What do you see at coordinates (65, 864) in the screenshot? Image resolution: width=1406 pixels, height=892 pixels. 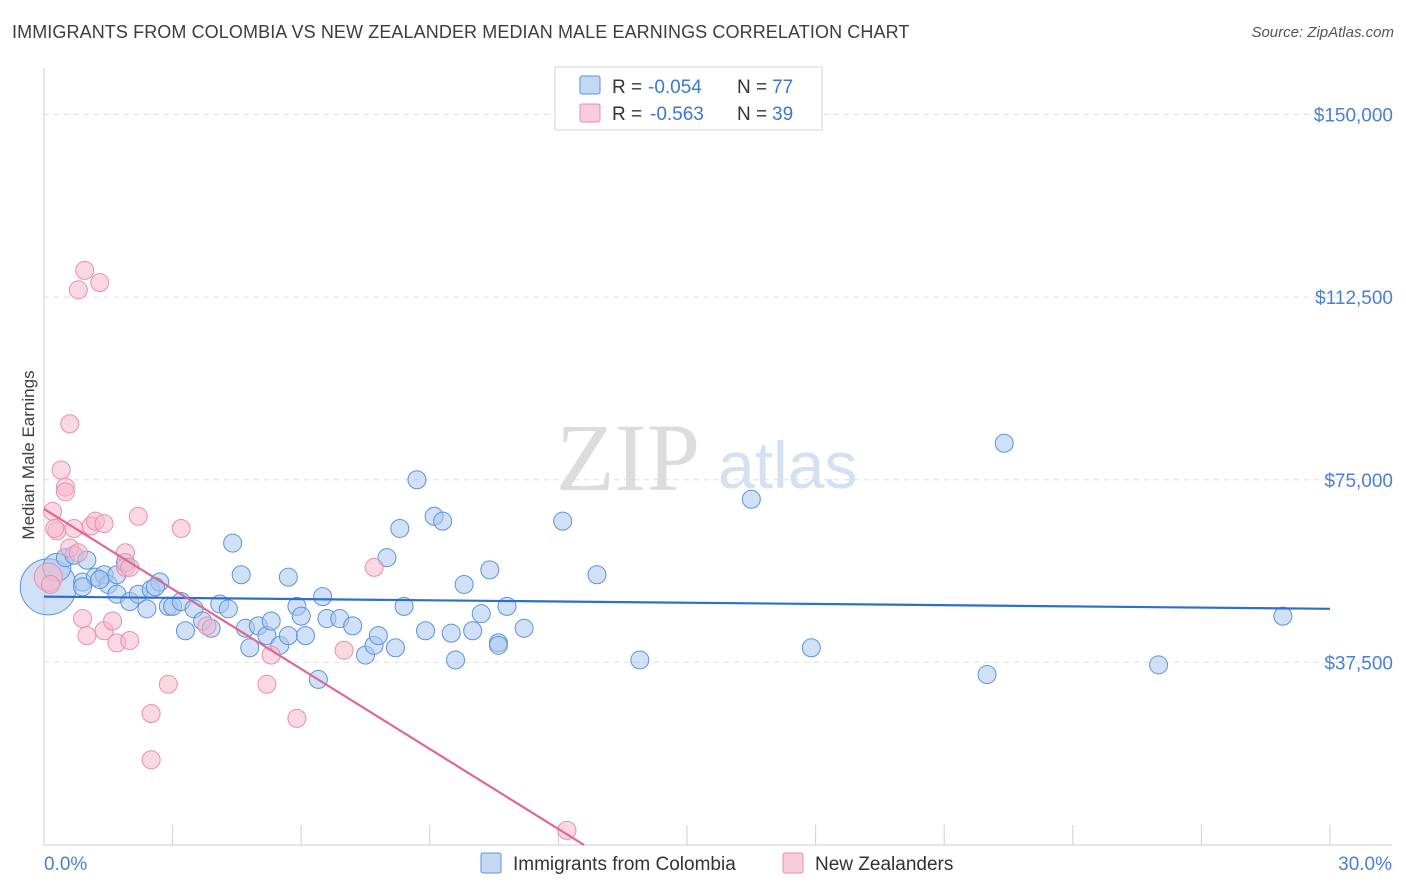 I see `x-tick-label-min: 0.0%` at bounding box center [65, 864].